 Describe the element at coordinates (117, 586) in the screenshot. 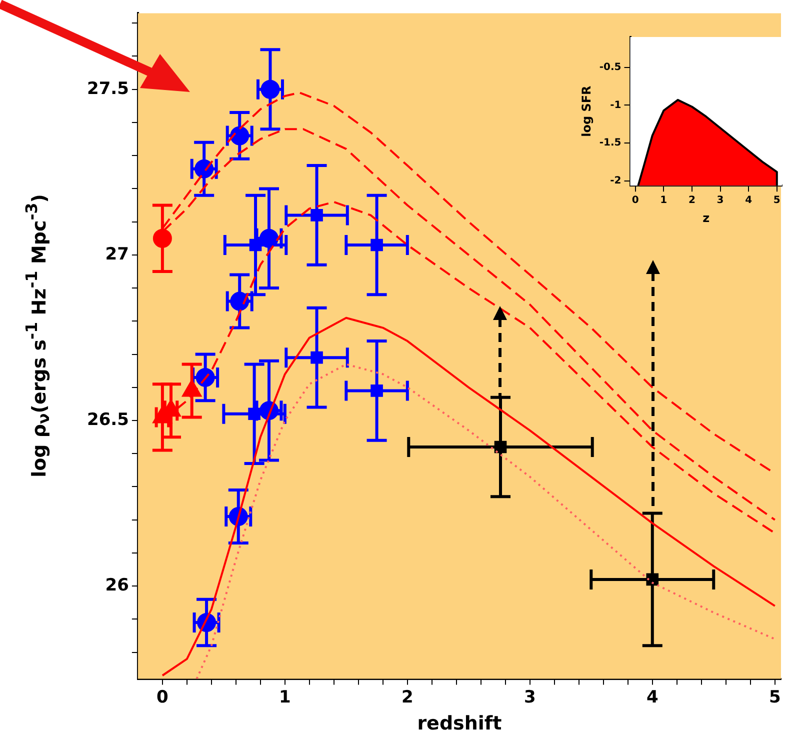

I see `y-tick-label: 26` at that location.